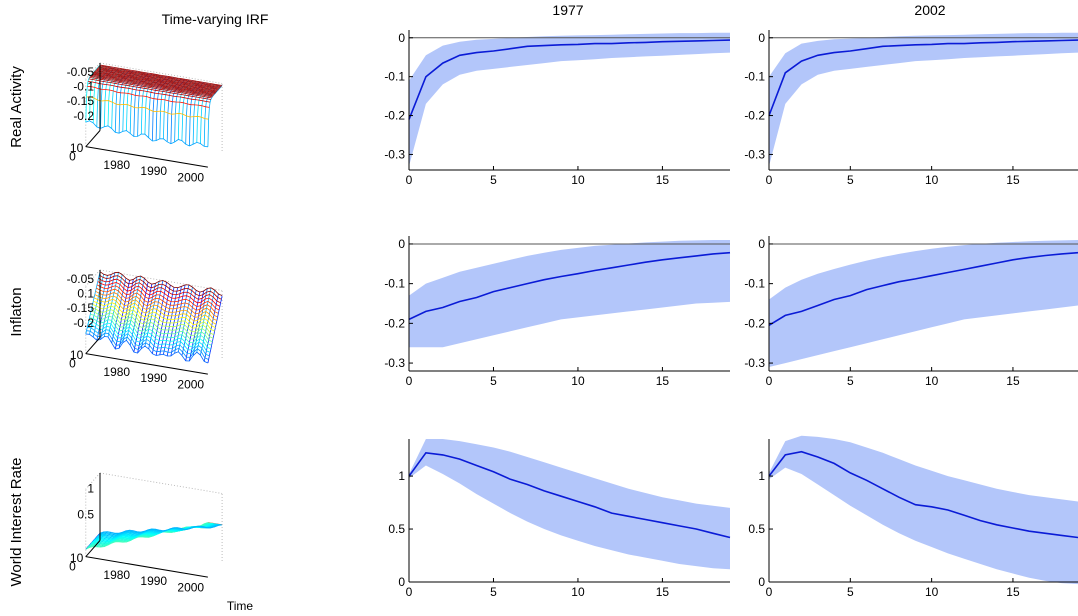 This screenshot has width=1078, height=616. Describe the element at coordinates (16, 107) in the screenshot. I see `row-label-real-activity: Real Activity` at that location.